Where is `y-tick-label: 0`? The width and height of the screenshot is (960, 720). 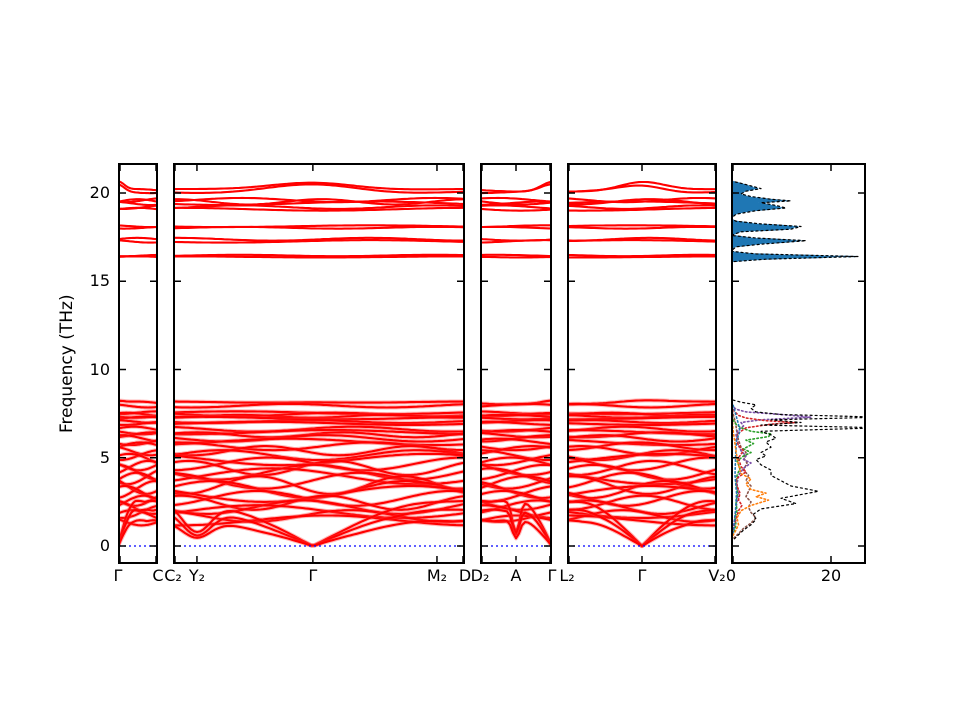
y-tick-label: 0 is located at coordinates (104, 545).